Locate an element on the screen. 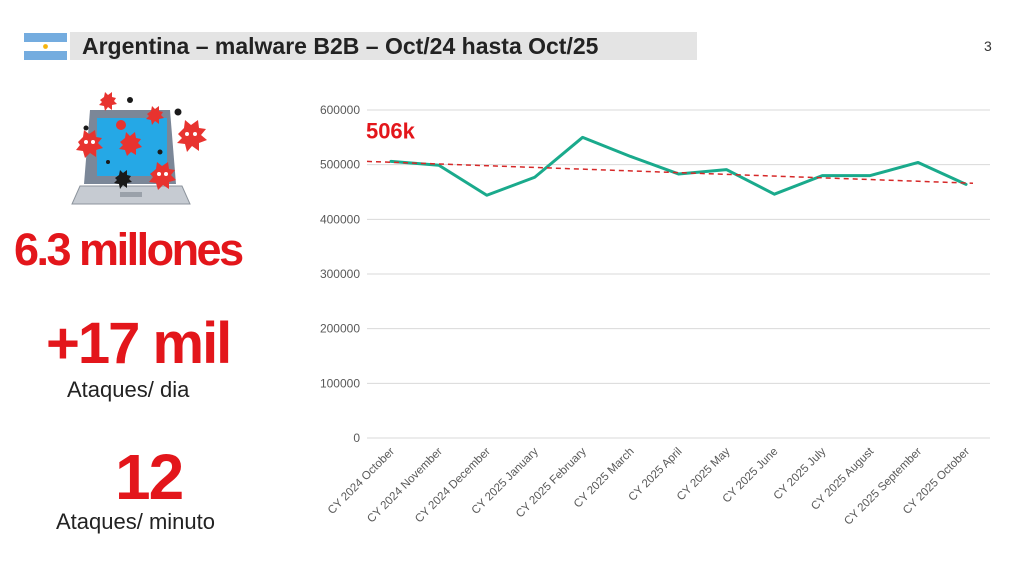  y-tick-label: 500000 is located at coordinates (340, 165).